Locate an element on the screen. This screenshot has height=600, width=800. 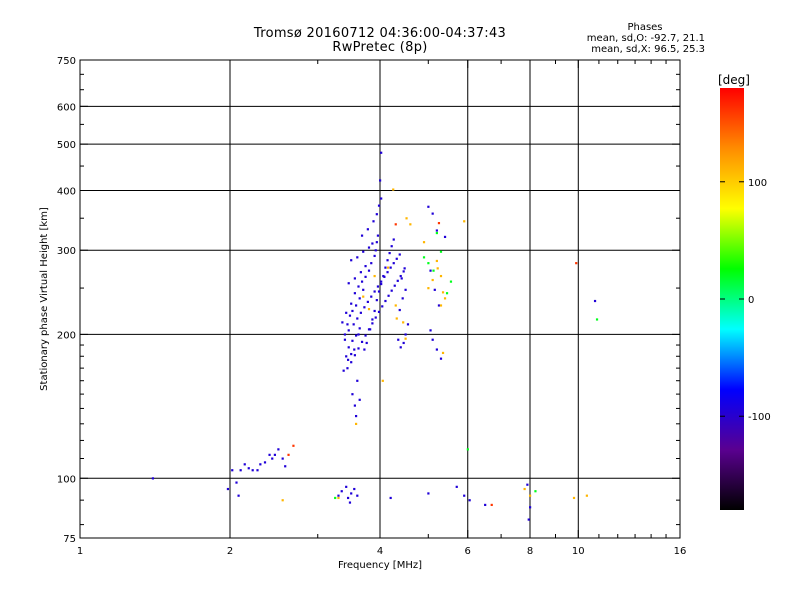
y-tick-label: 600 is located at coordinates (66, 107).